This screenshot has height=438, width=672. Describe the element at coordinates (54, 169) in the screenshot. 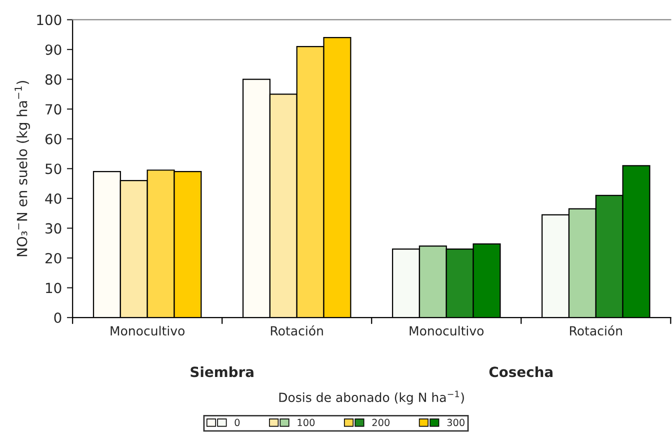

I see `y-tick-label: 50` at that location.